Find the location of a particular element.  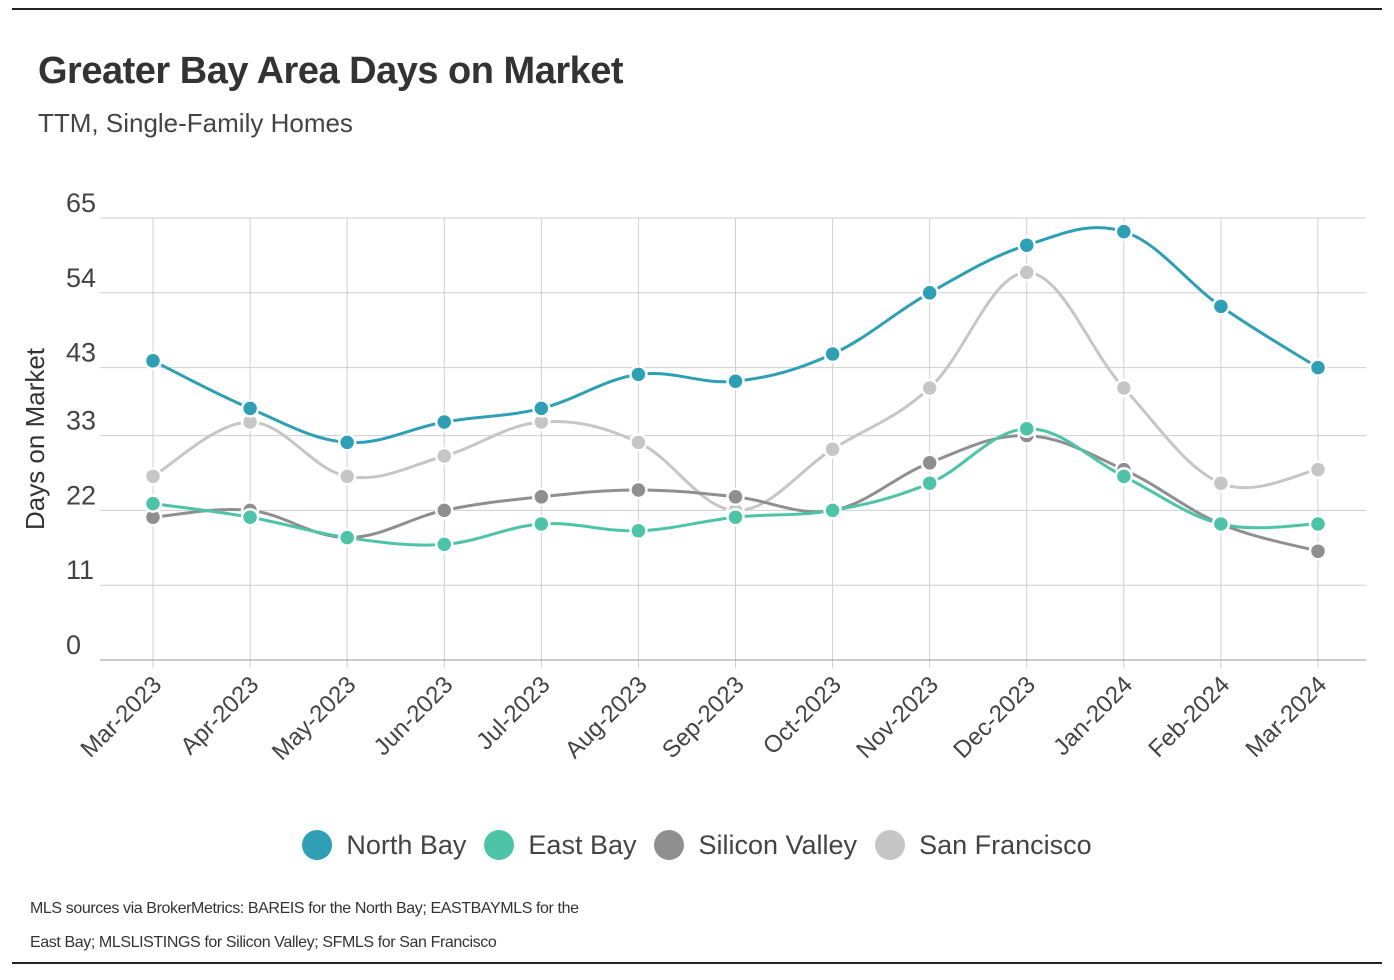

y-tick-label: 43 is located at coordinates (81, 353).